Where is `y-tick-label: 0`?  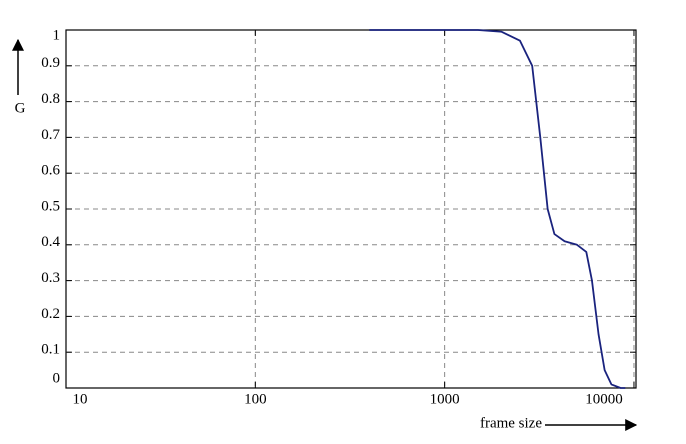
y-tick-label: 0 is located at coordinates (57, 378).